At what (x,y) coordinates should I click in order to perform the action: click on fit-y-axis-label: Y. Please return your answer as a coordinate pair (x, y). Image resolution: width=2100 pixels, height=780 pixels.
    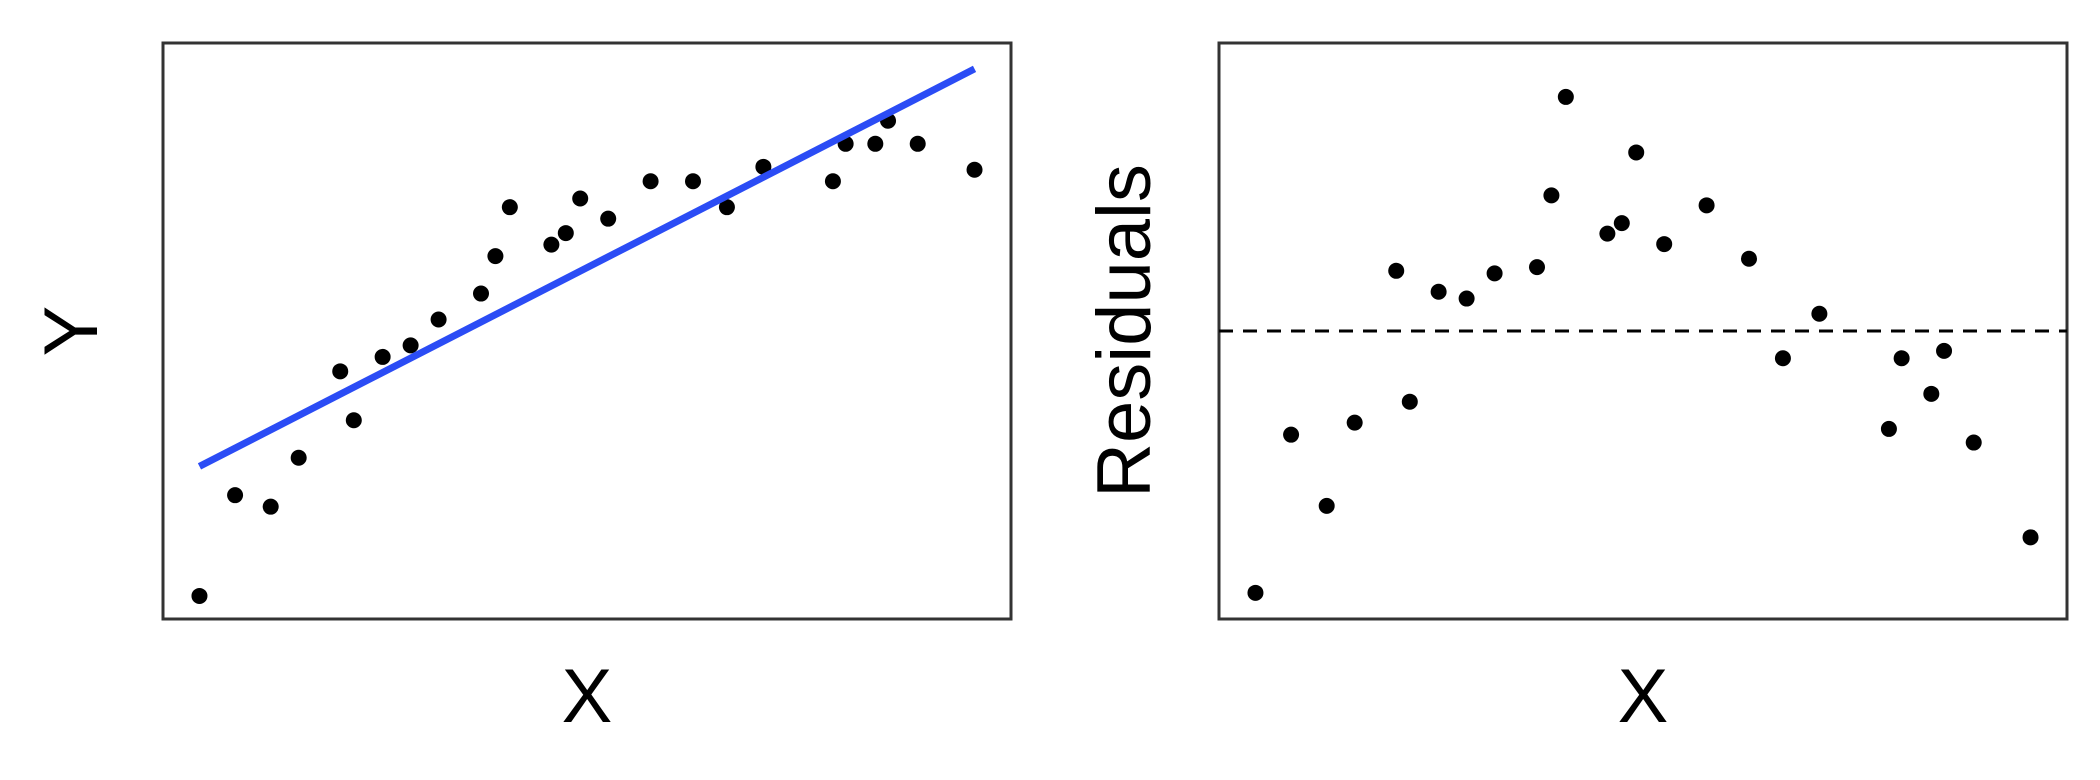
    Looking at the image, I should click on (71, 331).